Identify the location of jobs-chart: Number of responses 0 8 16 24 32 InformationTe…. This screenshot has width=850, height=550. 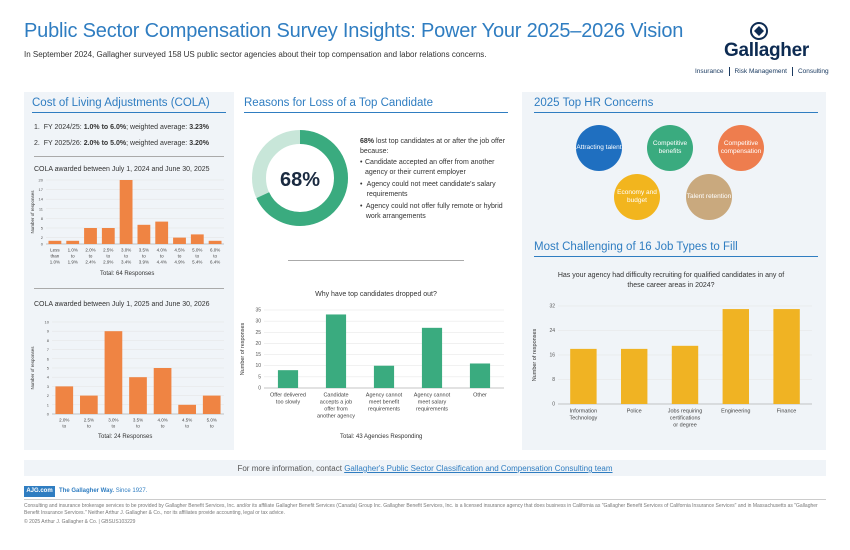
(672, 366).